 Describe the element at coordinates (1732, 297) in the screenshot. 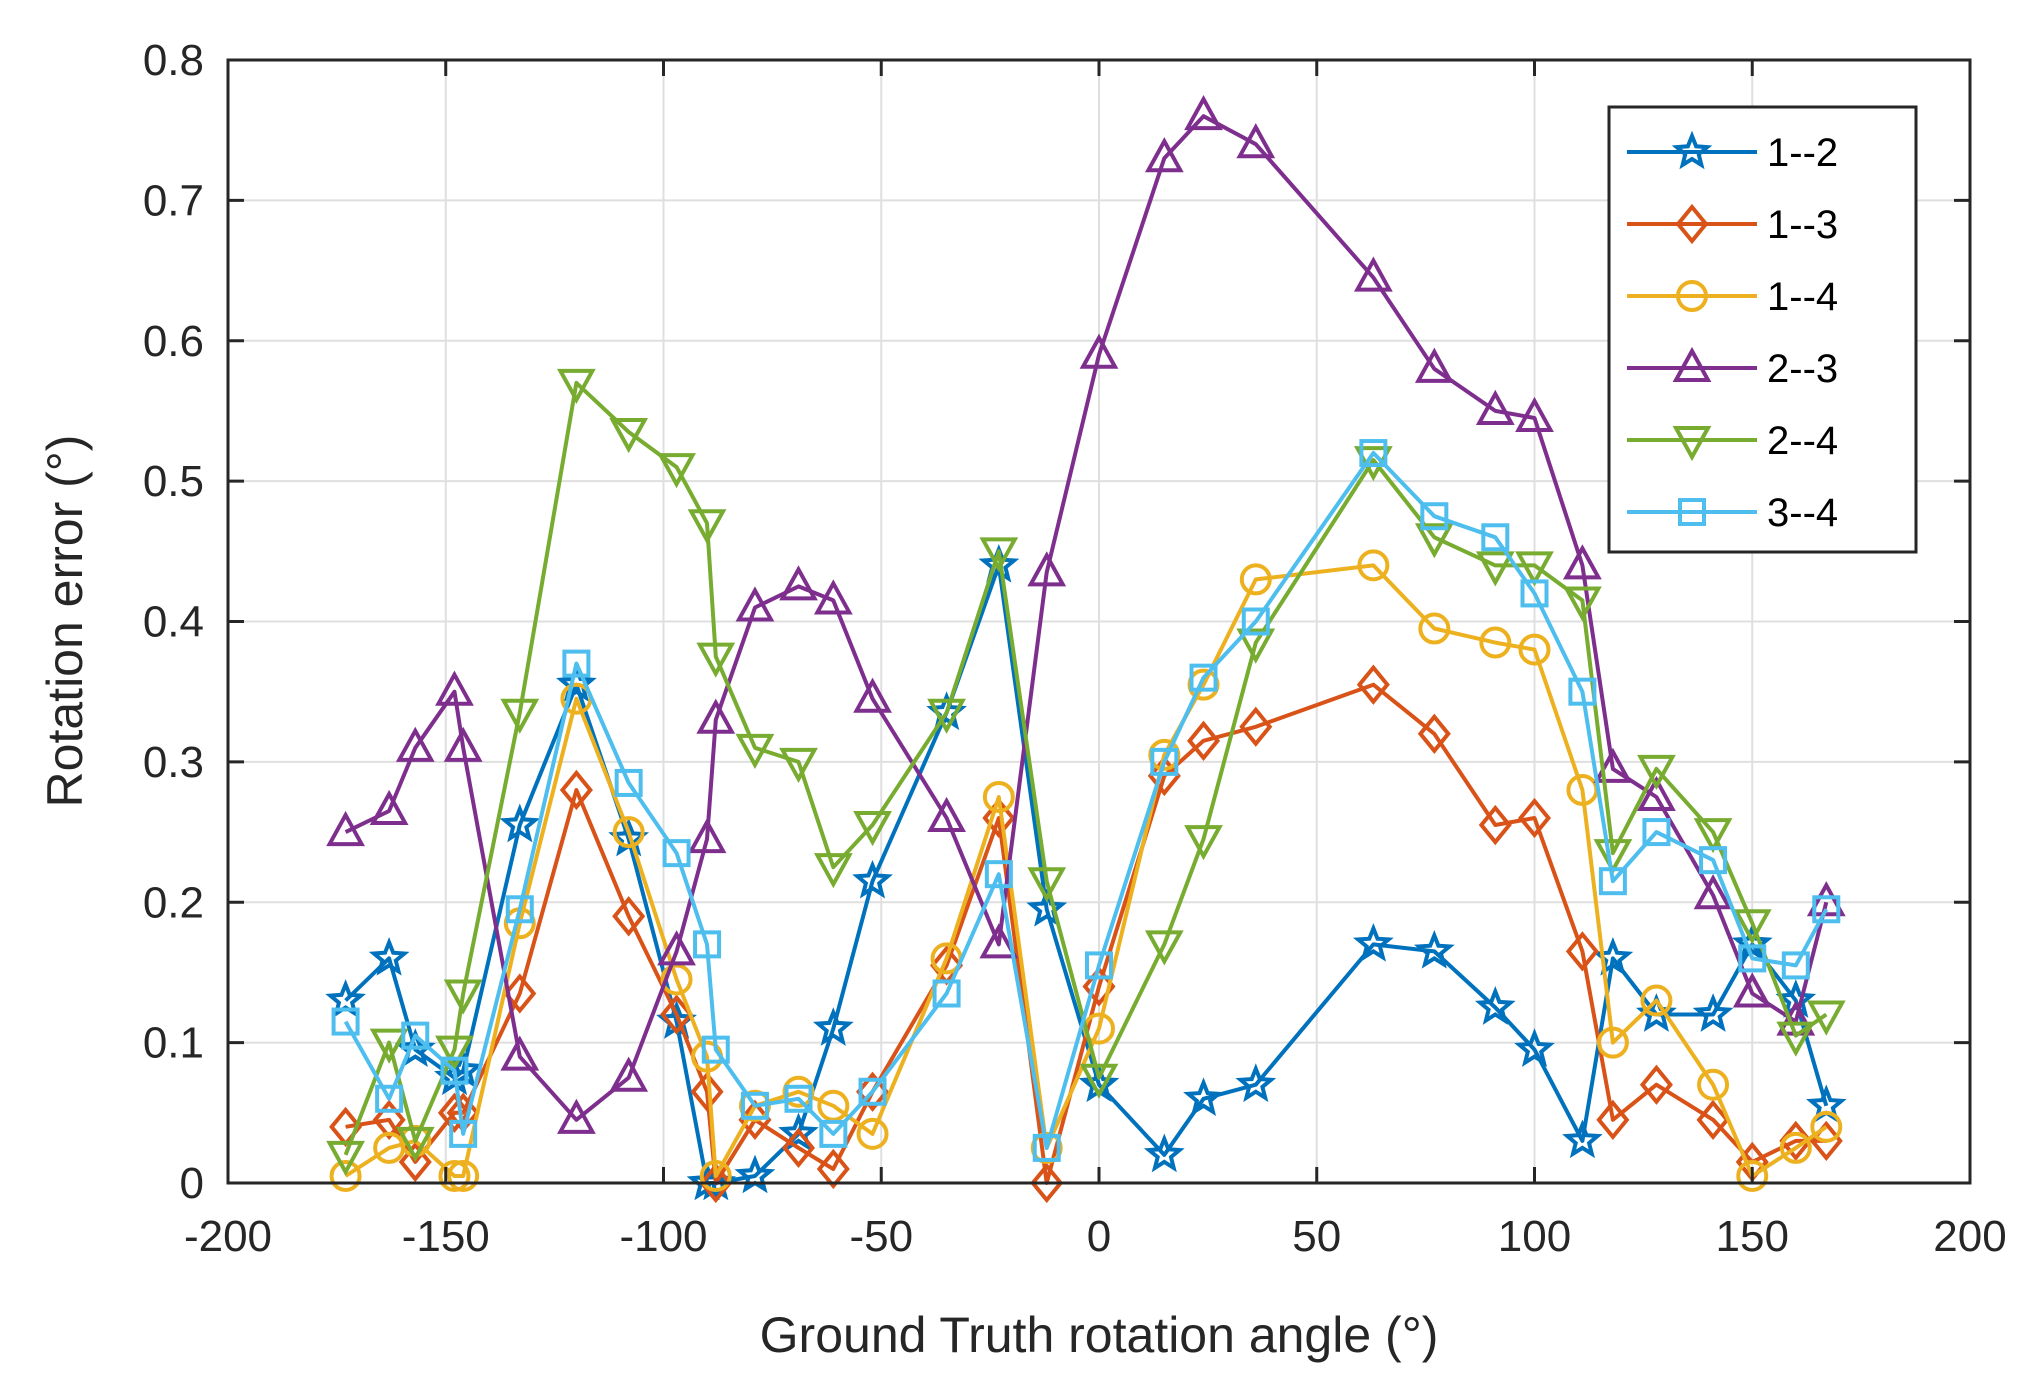

I see `legend-item-1--4: 1--4` at that location.